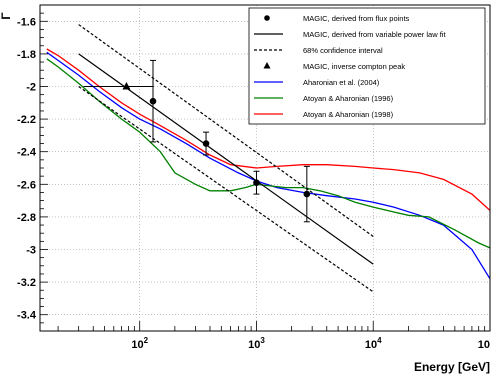 The height and width of the screenshot is (376, 496). What do you see at coordinates (452, 367) in the screenshot?
I see `x-axis-label: Energy [GeV]` at bounding box center [452, 367].